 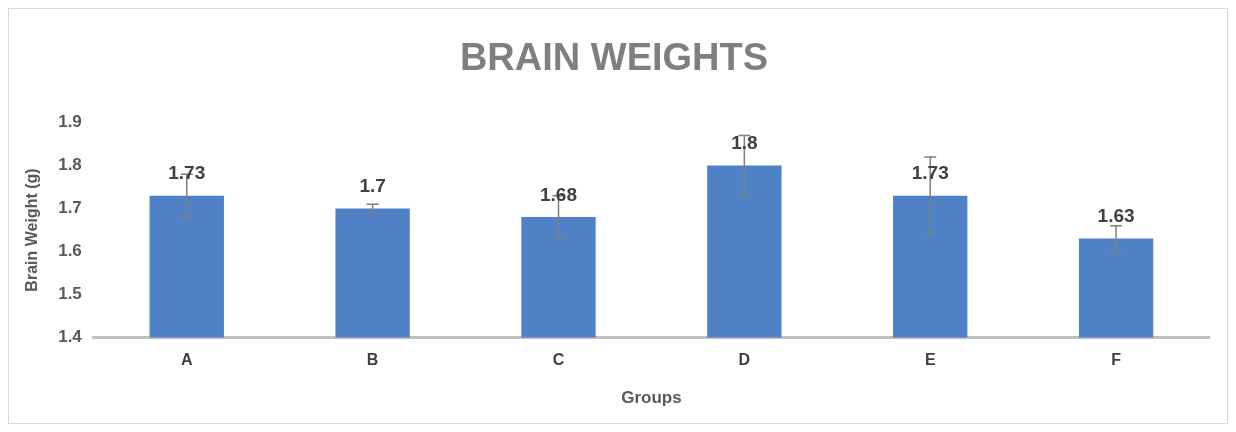 What do you see at coordinates (70, 294) in the screenshot?
I see `y-tick-label: 1.5` at bounding box center [70, 294].